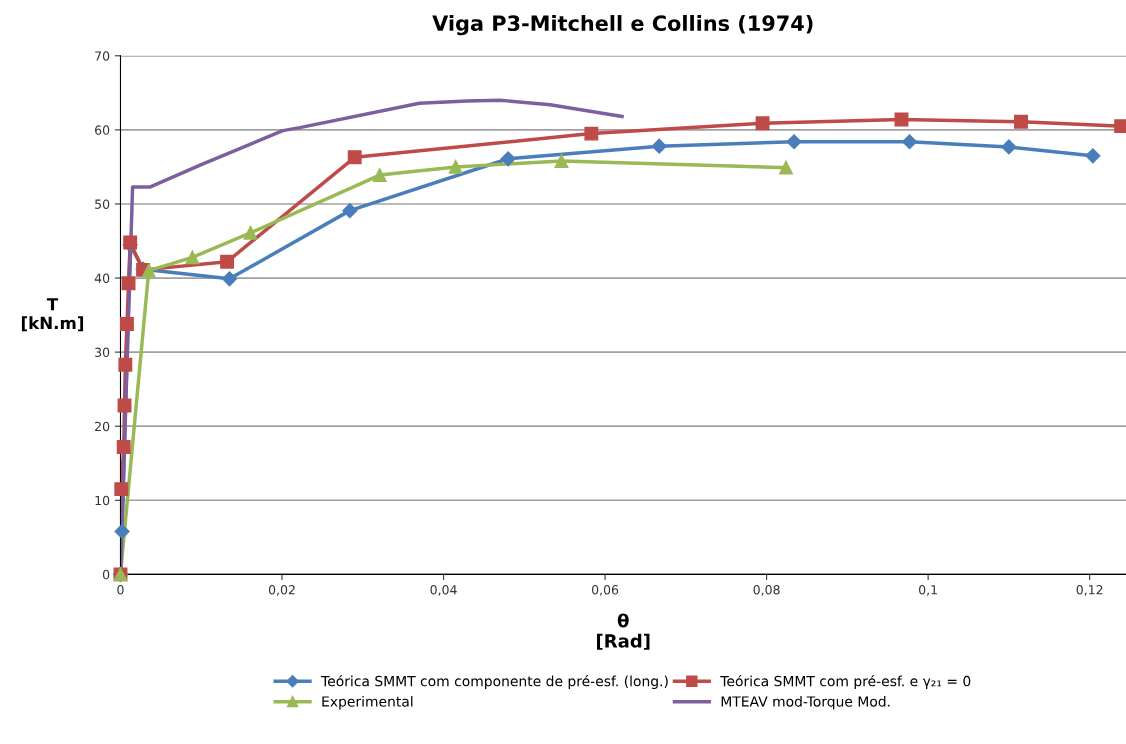  Describe the element at coordinates (120, 590) in the screenshot. I see `x-tick-label: 0` at that location.